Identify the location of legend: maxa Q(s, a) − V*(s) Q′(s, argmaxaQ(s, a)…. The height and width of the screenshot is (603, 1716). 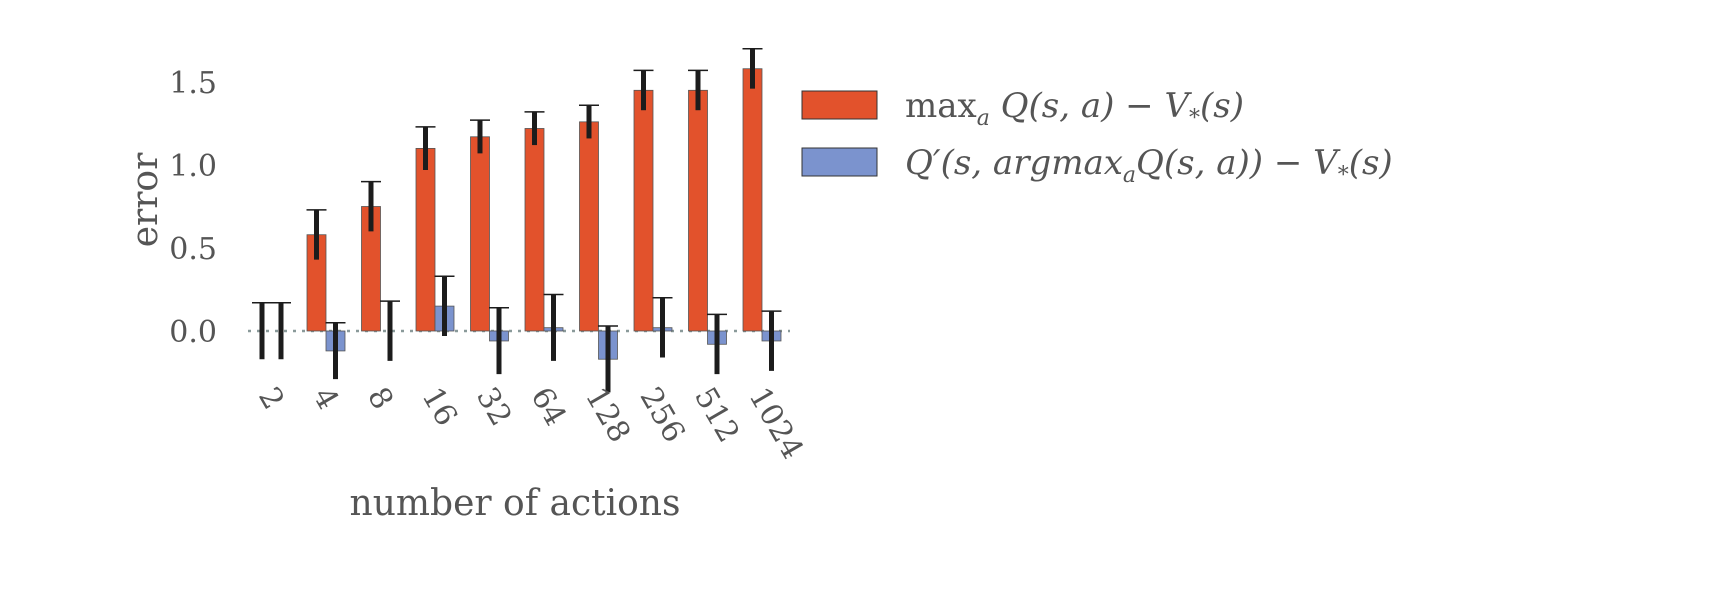
(1097, 137).